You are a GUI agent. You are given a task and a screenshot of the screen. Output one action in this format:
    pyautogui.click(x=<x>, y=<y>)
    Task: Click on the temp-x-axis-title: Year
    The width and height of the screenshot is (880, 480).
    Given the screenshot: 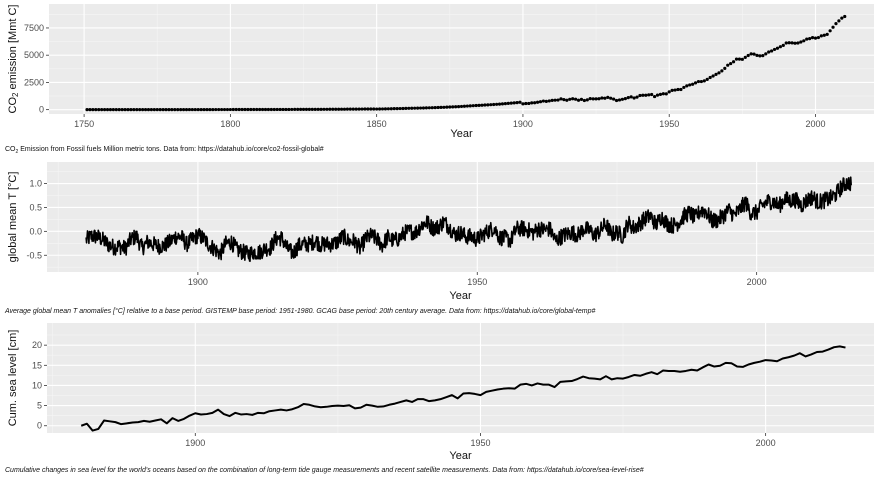 What is the action you would take?
    pyautogui.click(x=460, y=296)
    